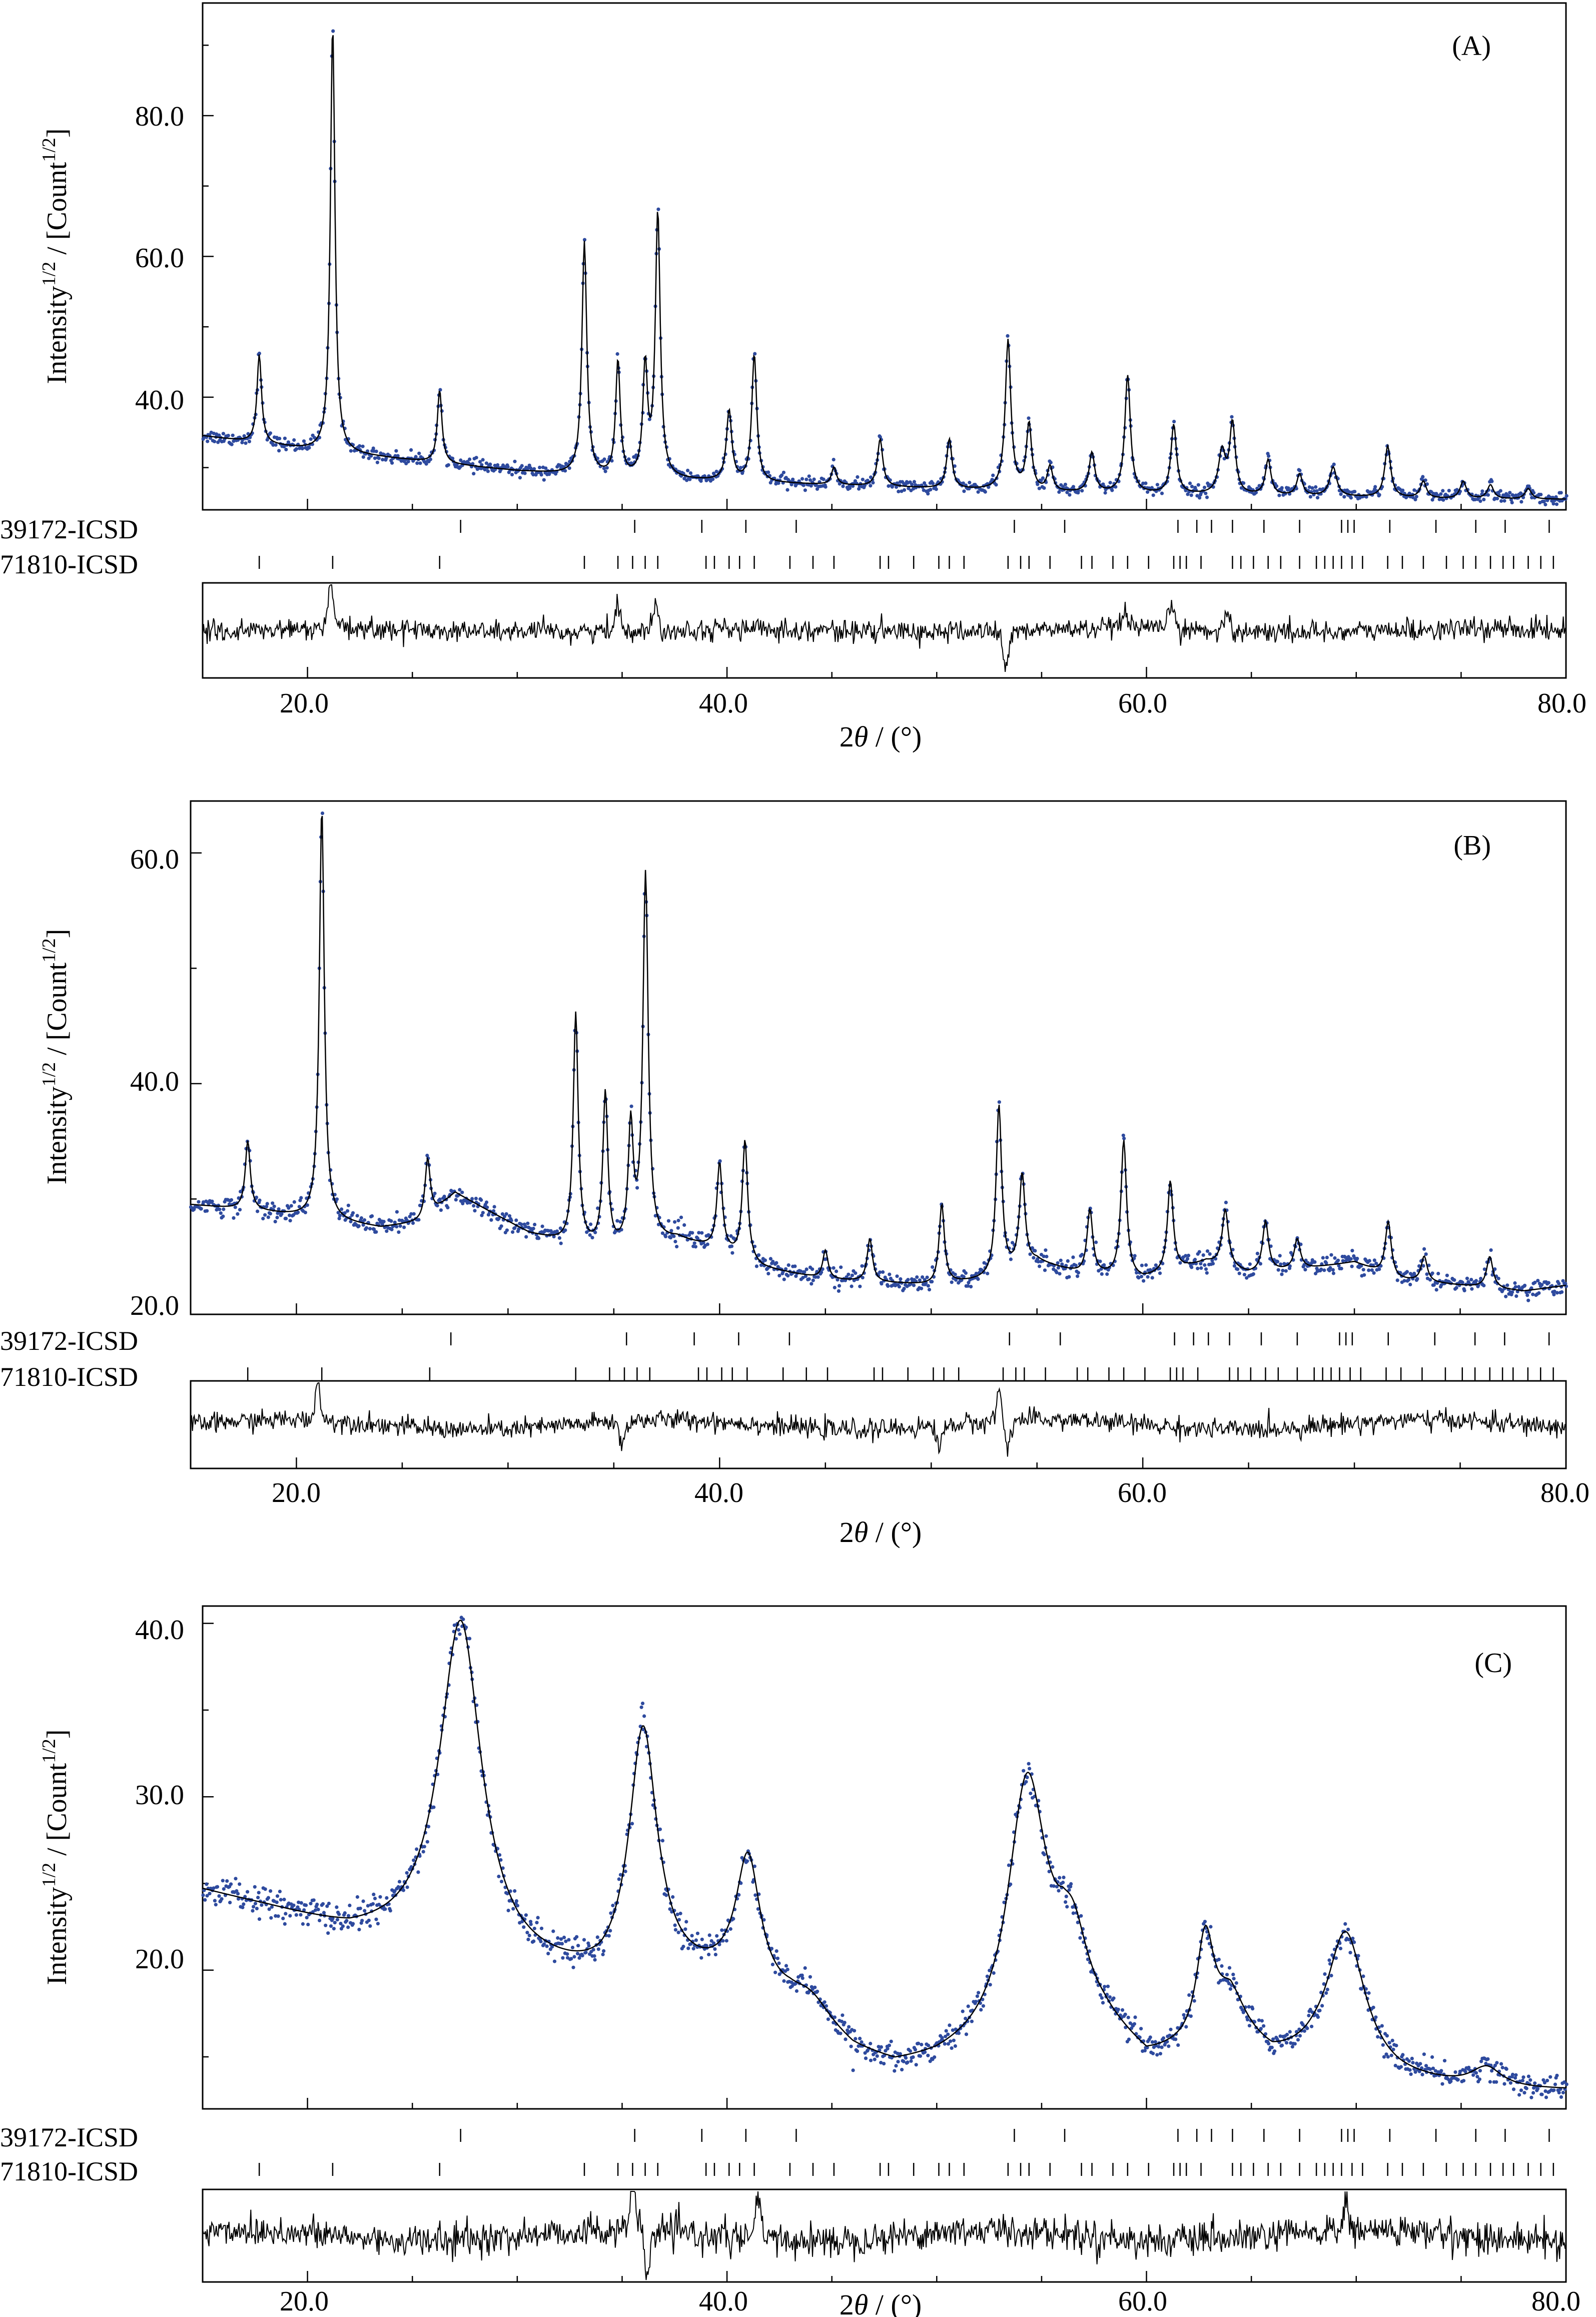  What do you see at coordinates (881, 736) in the screenshot?
I see `panel-a-x-axis-label: 2θ / (°)` at bounding box center [881, 736].